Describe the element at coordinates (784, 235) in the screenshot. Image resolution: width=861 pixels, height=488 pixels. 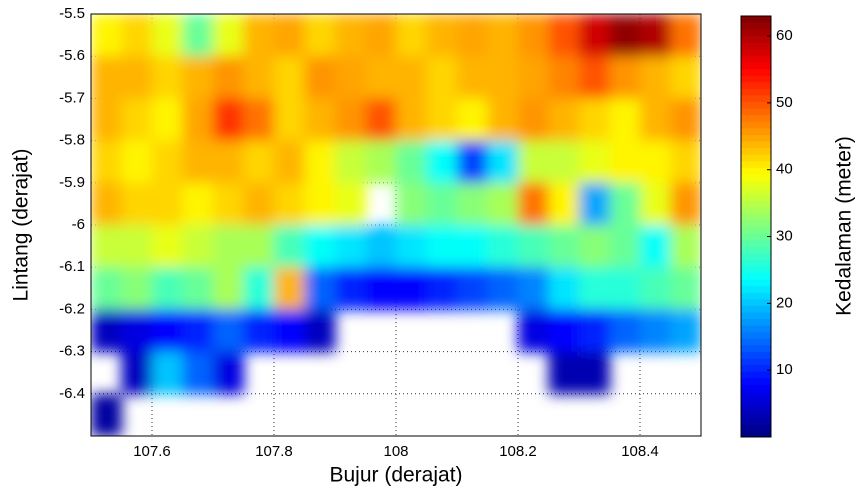
I see `colorbar-tick-label: 30` at that location.